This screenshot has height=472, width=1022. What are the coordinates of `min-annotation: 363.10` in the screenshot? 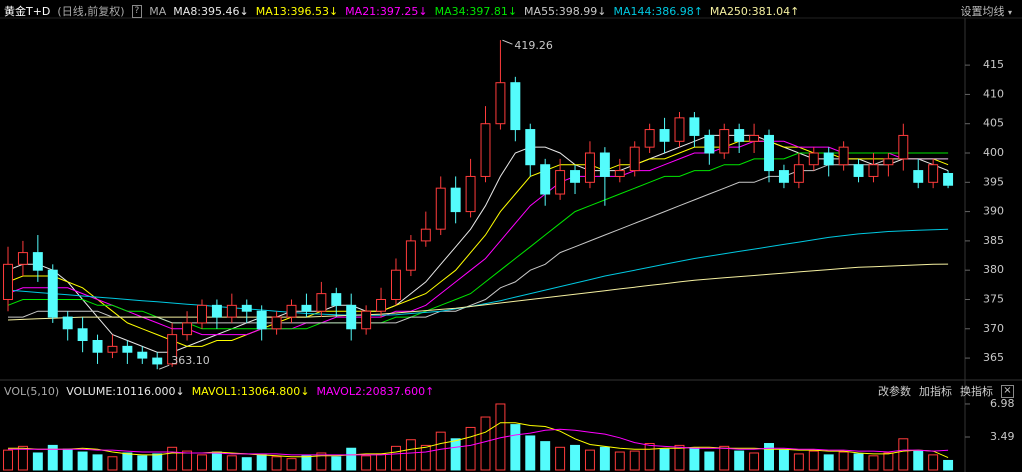 It's located at (190, 360).